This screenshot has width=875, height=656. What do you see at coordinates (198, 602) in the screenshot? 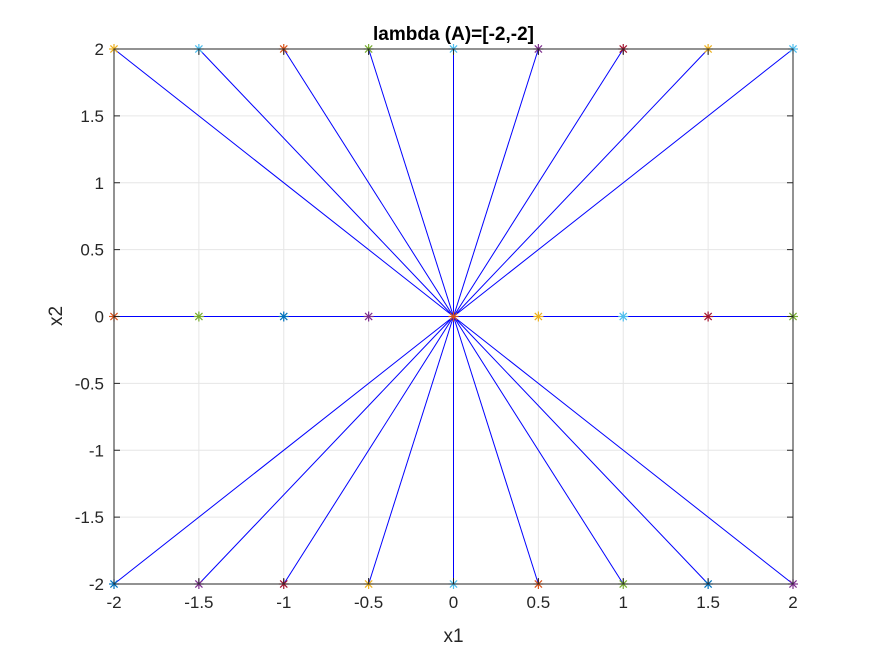
I see `x-tick-label: -1.5` at bounding box center [198, 602].